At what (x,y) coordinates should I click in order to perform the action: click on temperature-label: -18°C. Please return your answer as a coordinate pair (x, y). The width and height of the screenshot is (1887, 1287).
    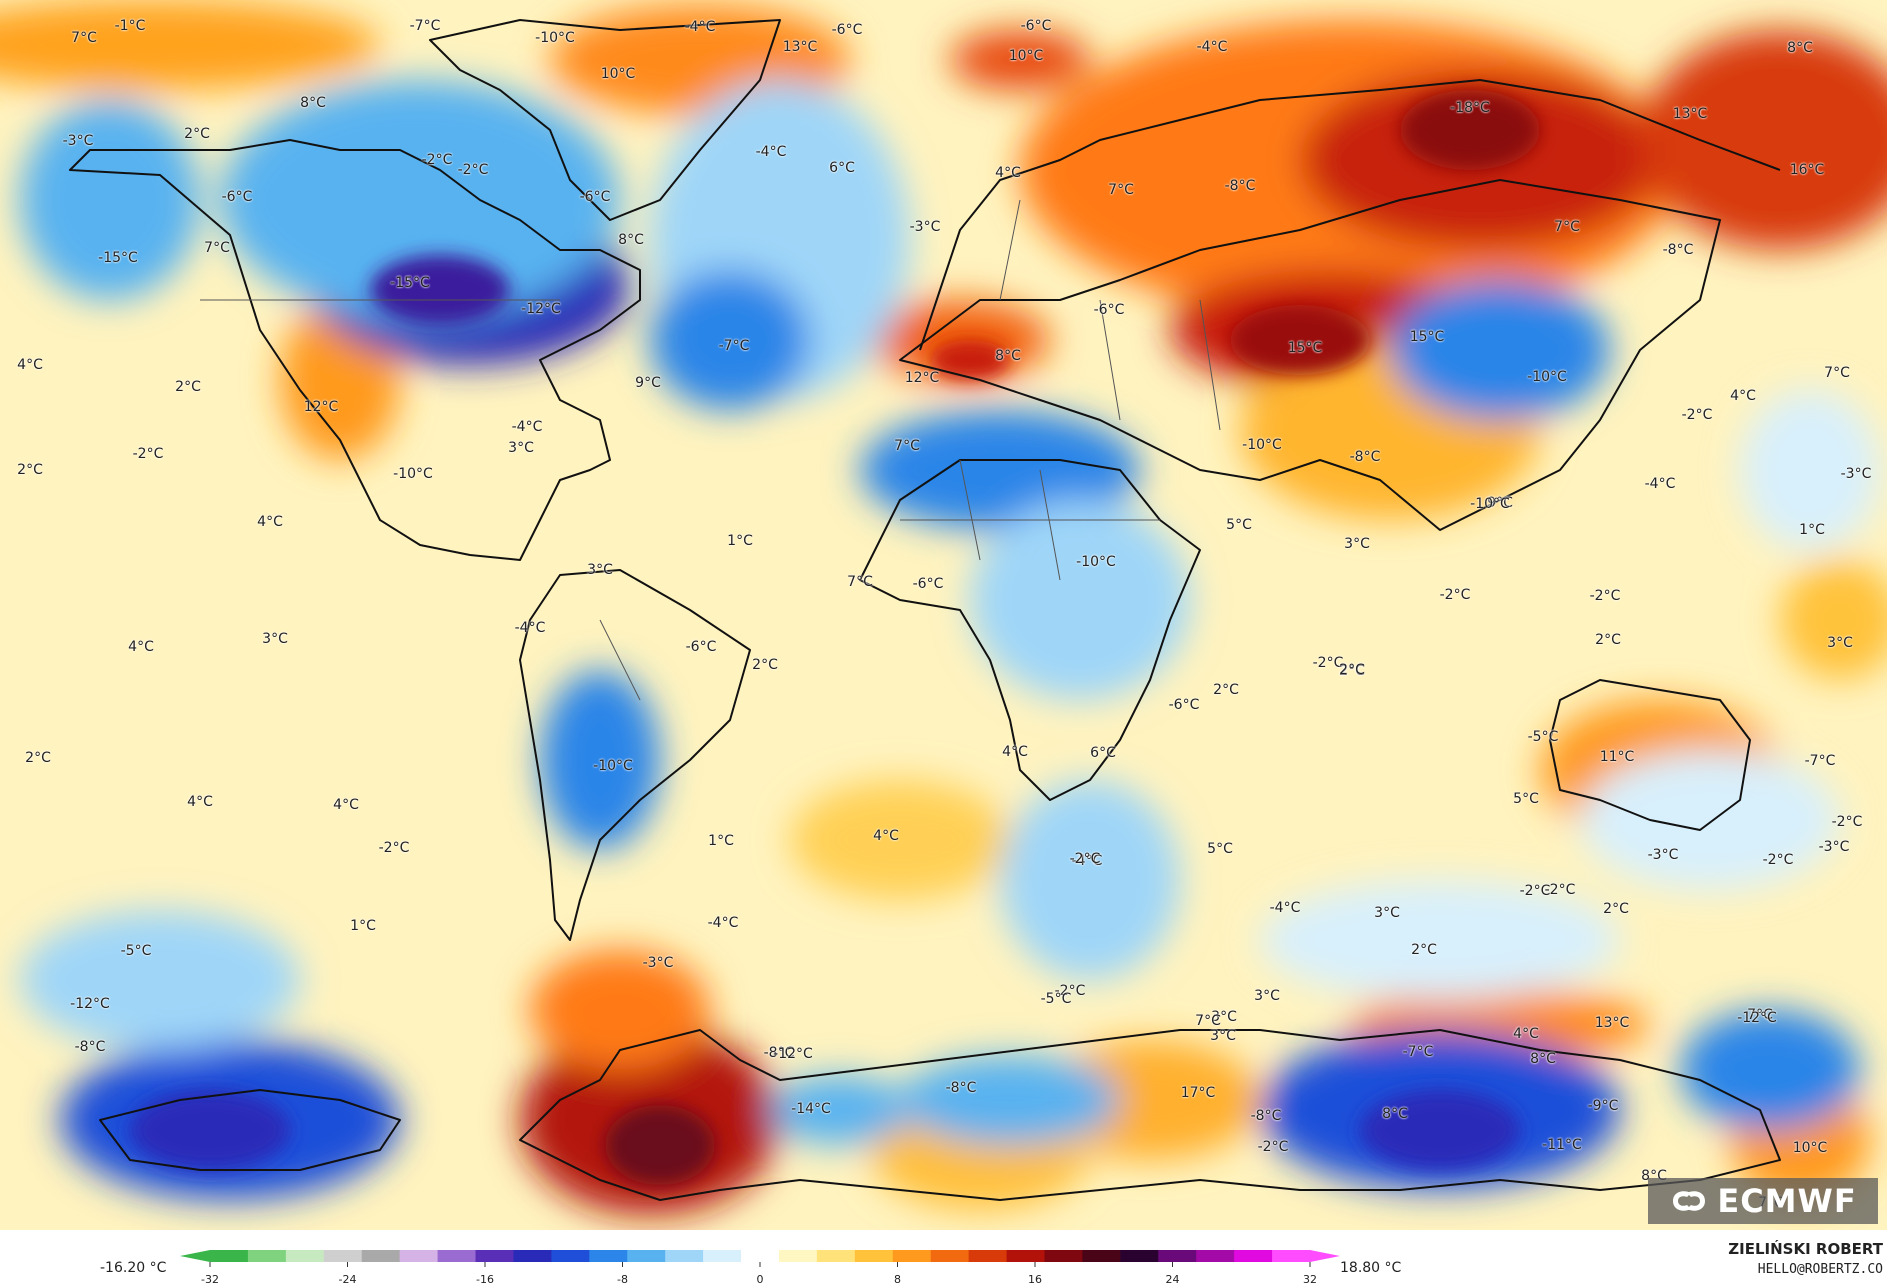
    Looking at the image, I should click on (1470, 108).